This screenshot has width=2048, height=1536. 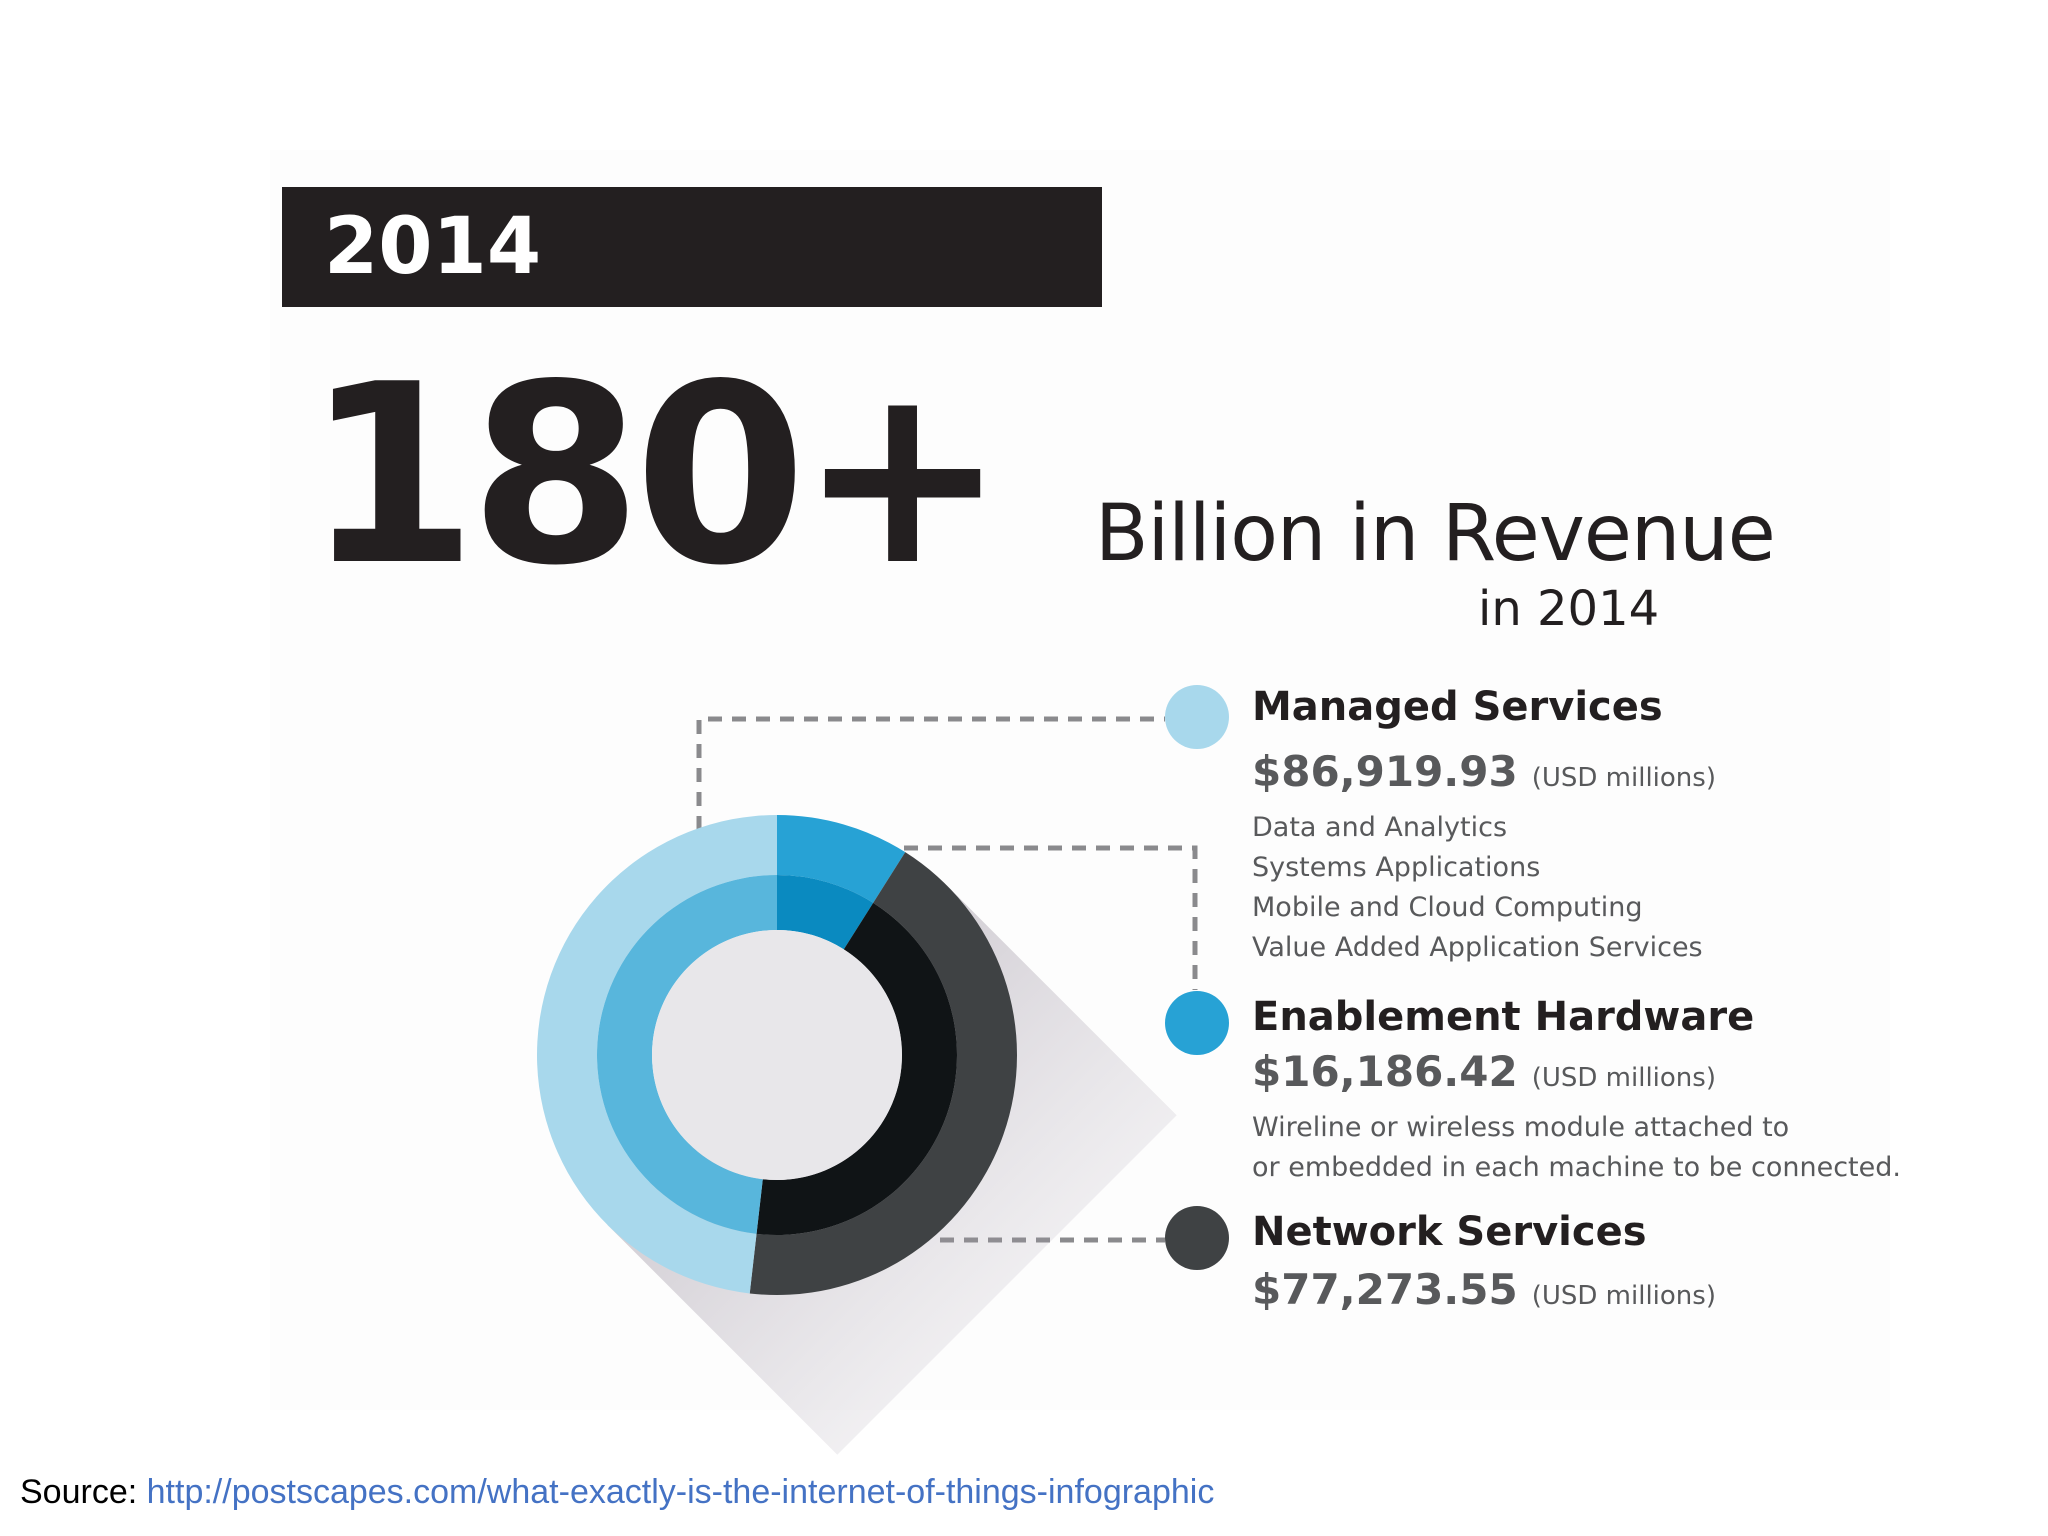 I want to click on legend-description-line: Data and Analytics, so click(x=1380, y=827).